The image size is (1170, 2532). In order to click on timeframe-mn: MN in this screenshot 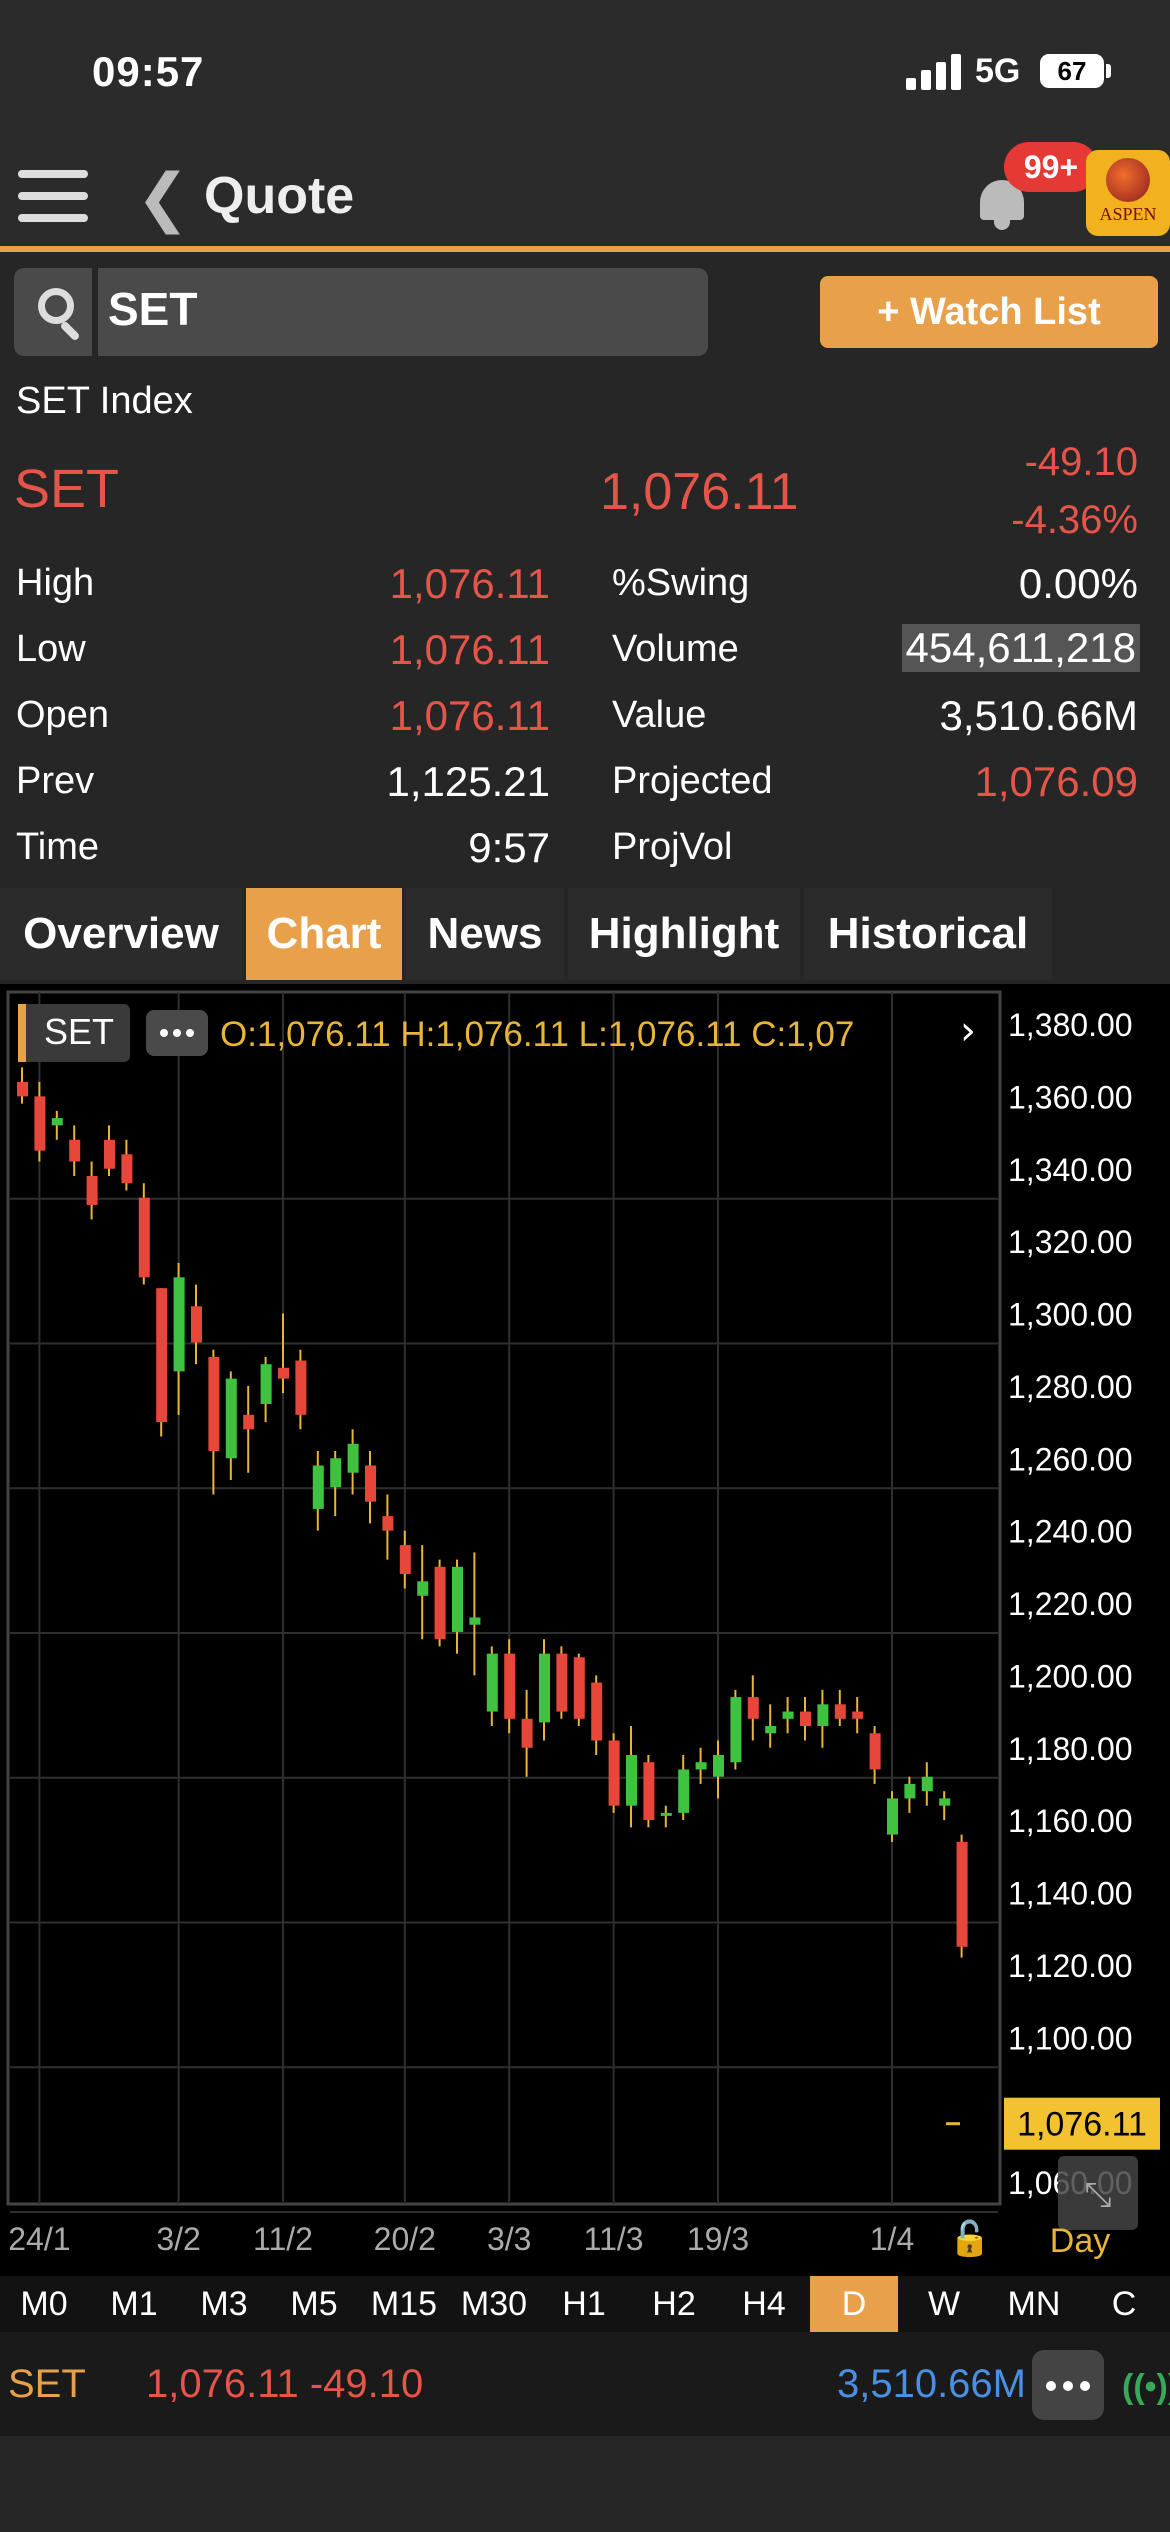, I will do `click(1034, 2304)`.